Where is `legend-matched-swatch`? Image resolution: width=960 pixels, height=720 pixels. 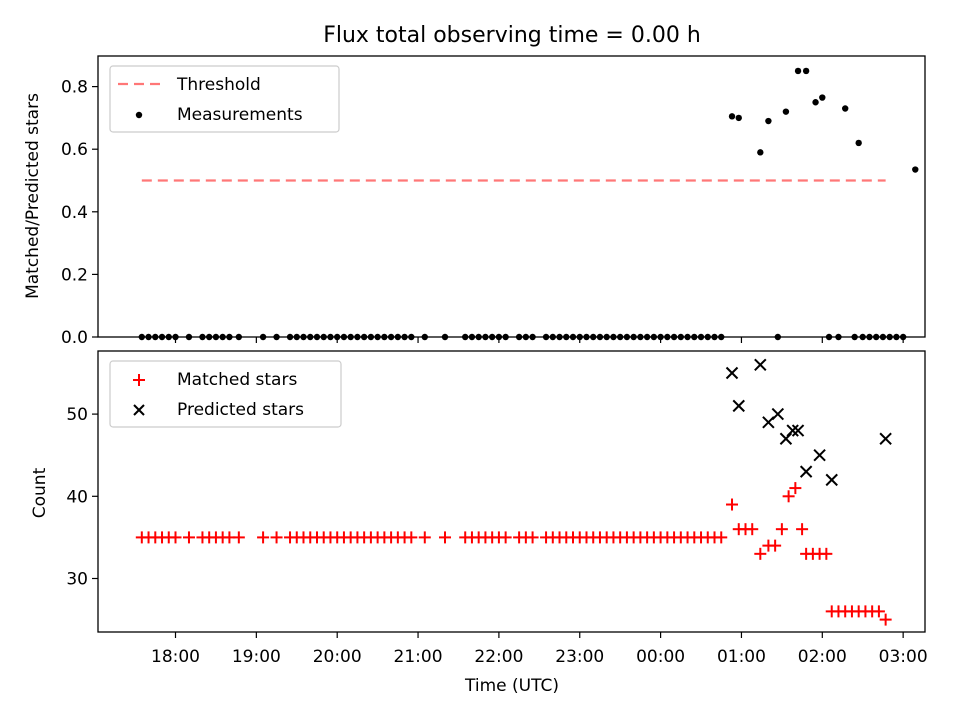
legend-matched-swatch is located at coordinates (139, 380).